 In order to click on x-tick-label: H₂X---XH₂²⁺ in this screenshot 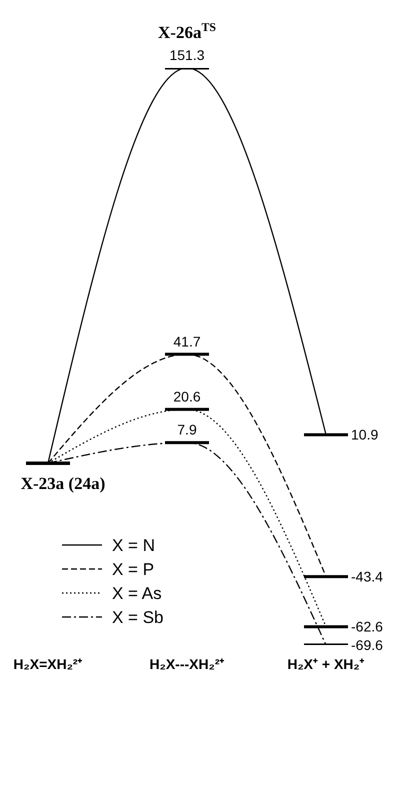, I will do `click(187, 664)`.